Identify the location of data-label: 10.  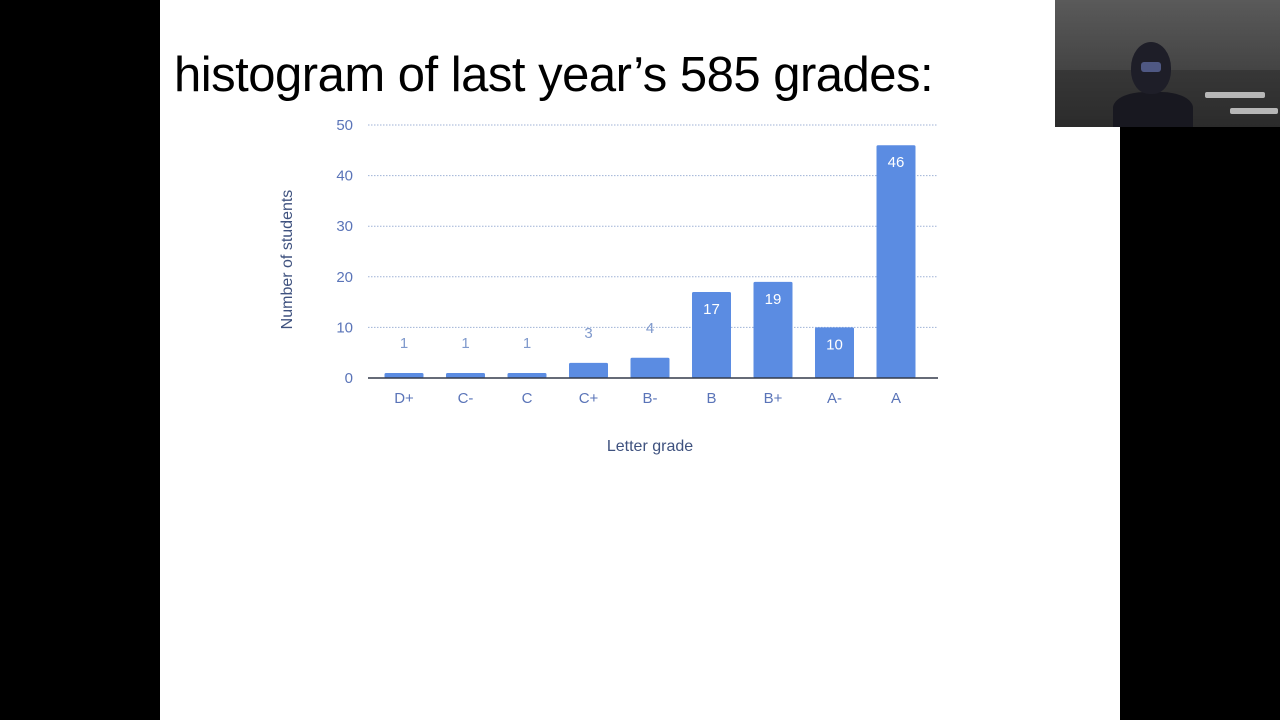
(834, 344).